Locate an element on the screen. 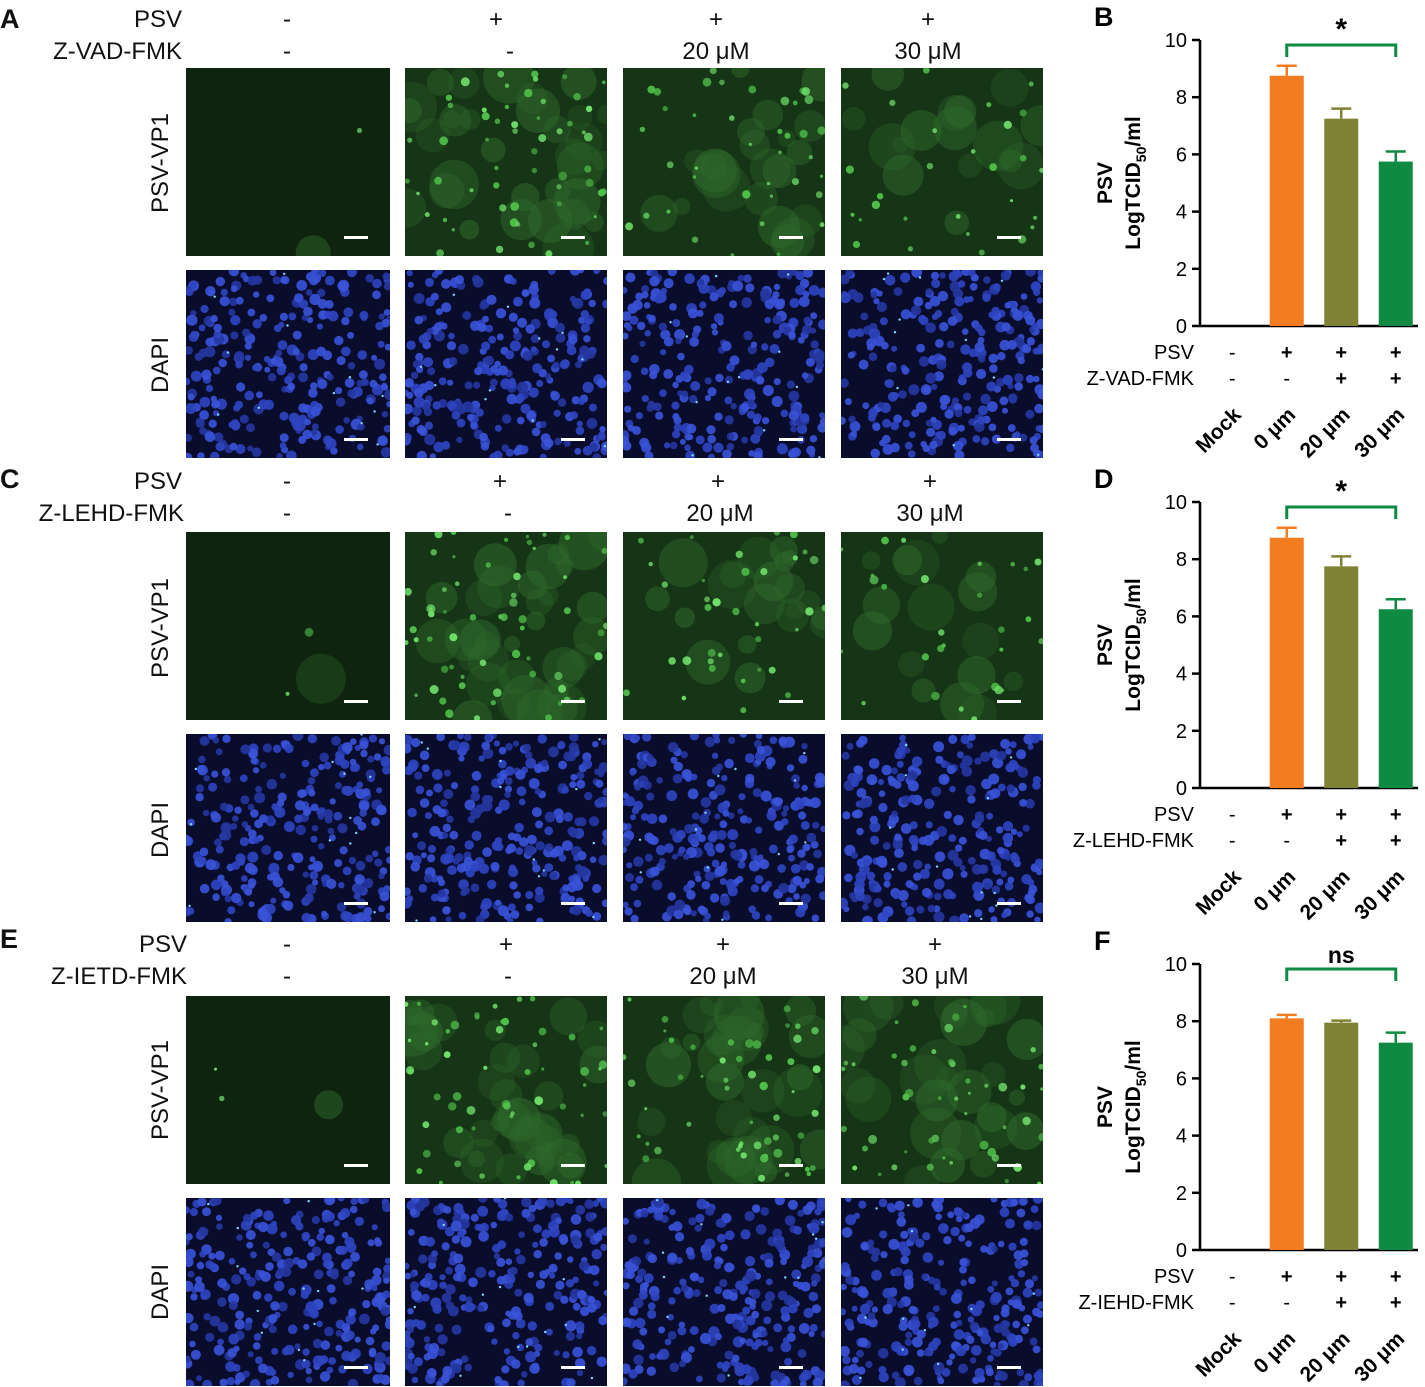 This screenshot has width=1425, height=1387. significance-label: ns is located at coordinates (1341, 955).